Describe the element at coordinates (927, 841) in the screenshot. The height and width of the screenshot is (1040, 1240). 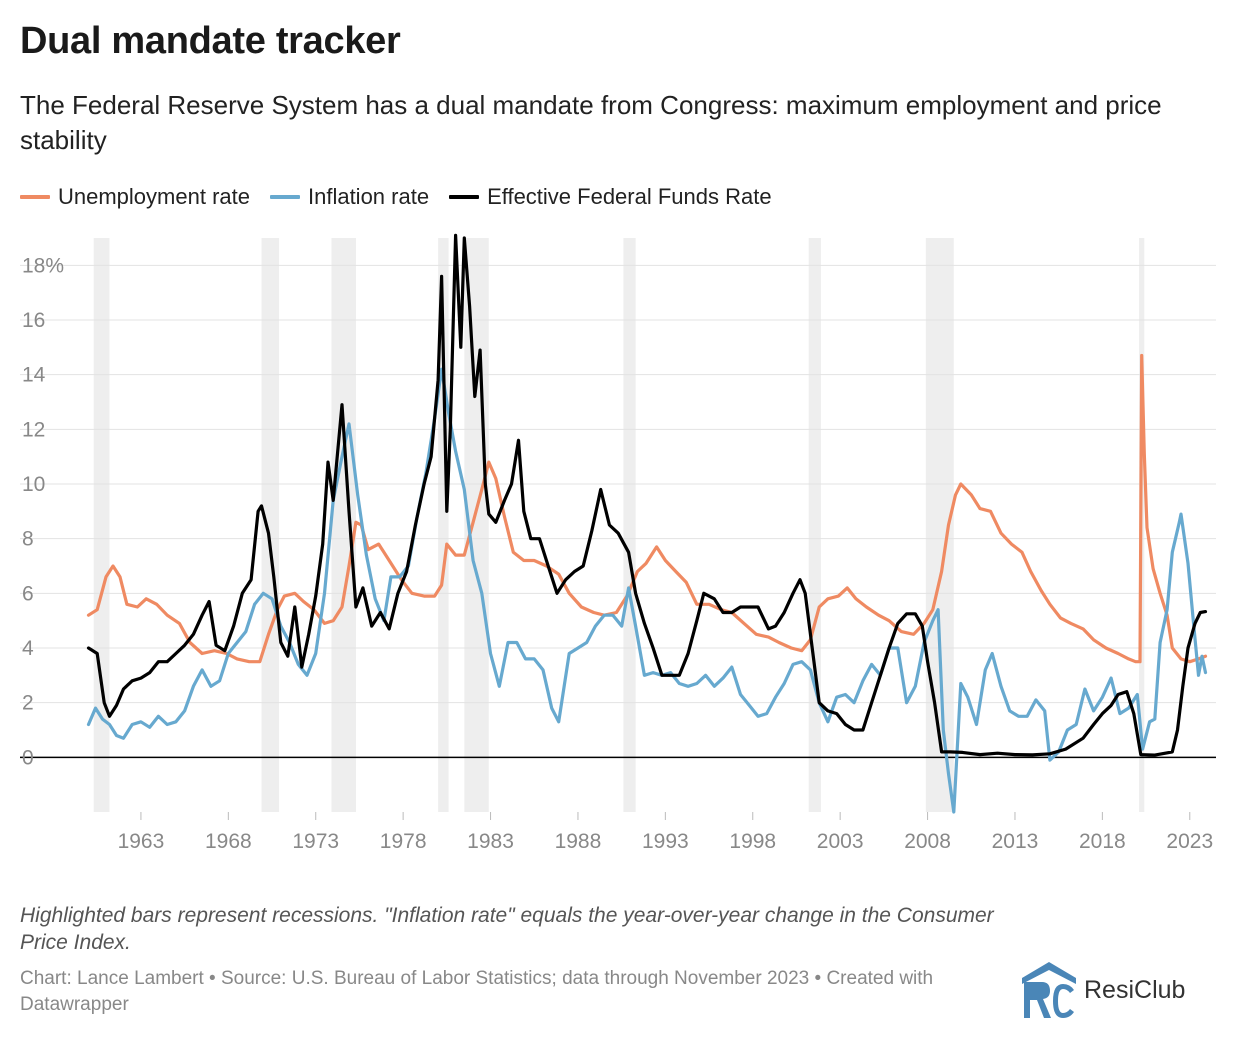
I see `x-tick-label: 2008` at that location.